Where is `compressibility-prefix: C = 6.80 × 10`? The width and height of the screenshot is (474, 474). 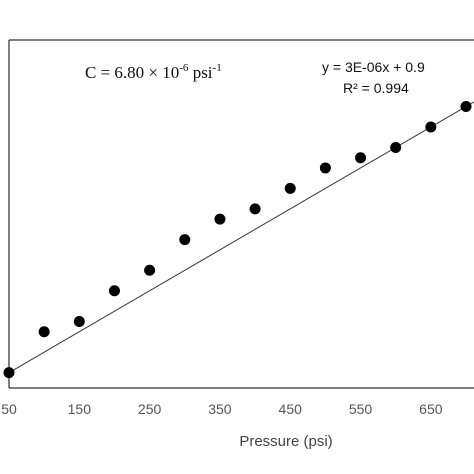
compressibility-prefix: C = 6.80 × 10 is located at coordinates (132, 72).